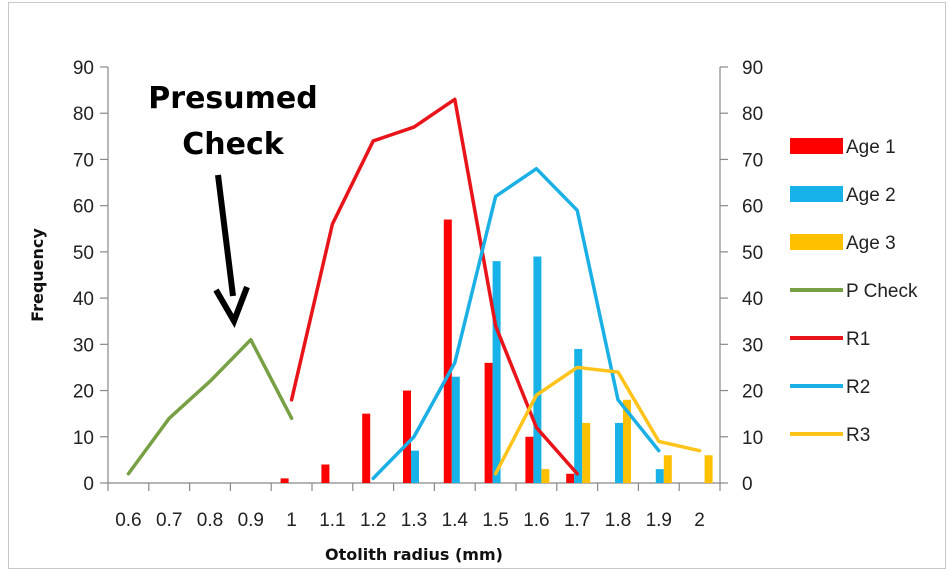 The height and width of the screenshot is (571, 948). What do you see at coordinates (618, 520) in the screenshot?
I see `x-tick-label: 1.8` at bounding box center [618, 520].